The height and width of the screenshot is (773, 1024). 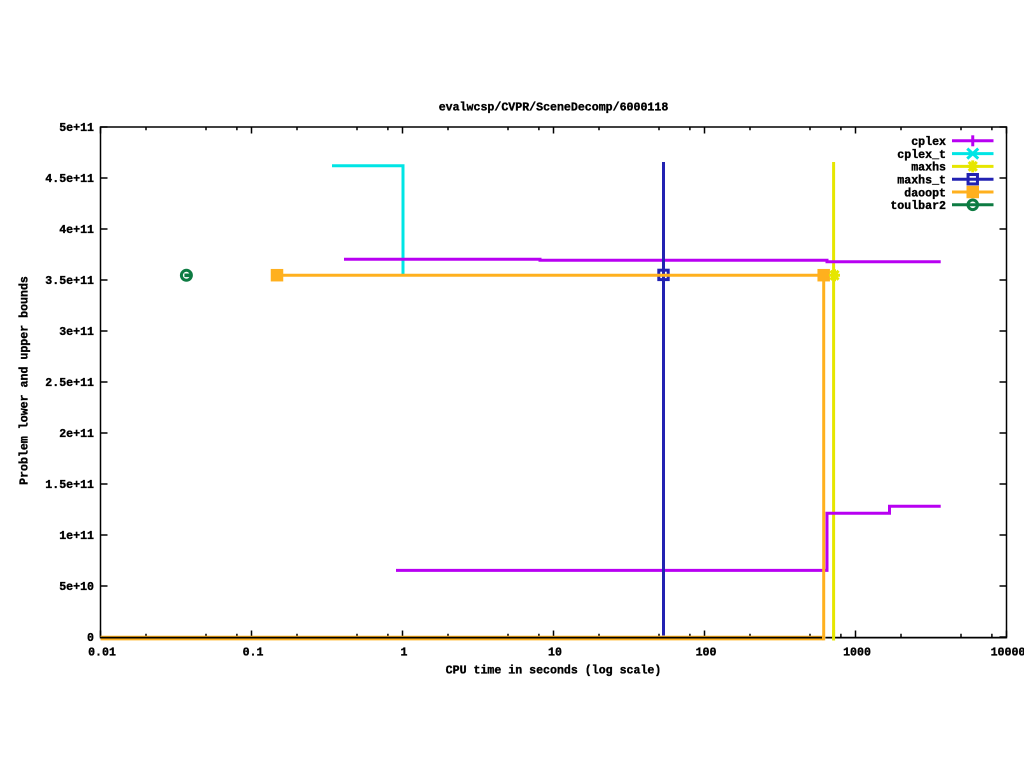 What do you see at coordinates (76, 128) in the screenshot?
I see `svg-text: 5e+11` at bounding box center [76, 128].